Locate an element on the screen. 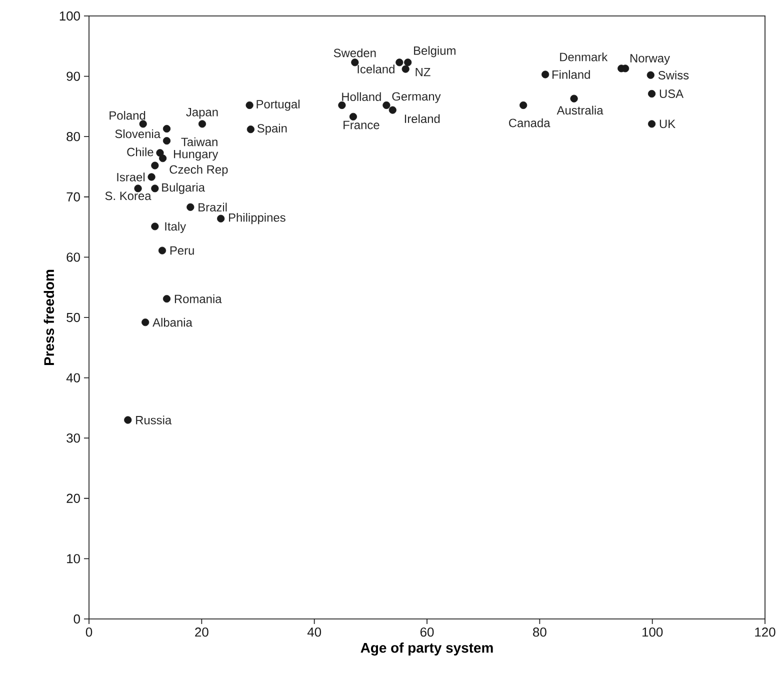 This screenshot has height=688, width=784. annotation: Romania is located at coordinates (198, 299).